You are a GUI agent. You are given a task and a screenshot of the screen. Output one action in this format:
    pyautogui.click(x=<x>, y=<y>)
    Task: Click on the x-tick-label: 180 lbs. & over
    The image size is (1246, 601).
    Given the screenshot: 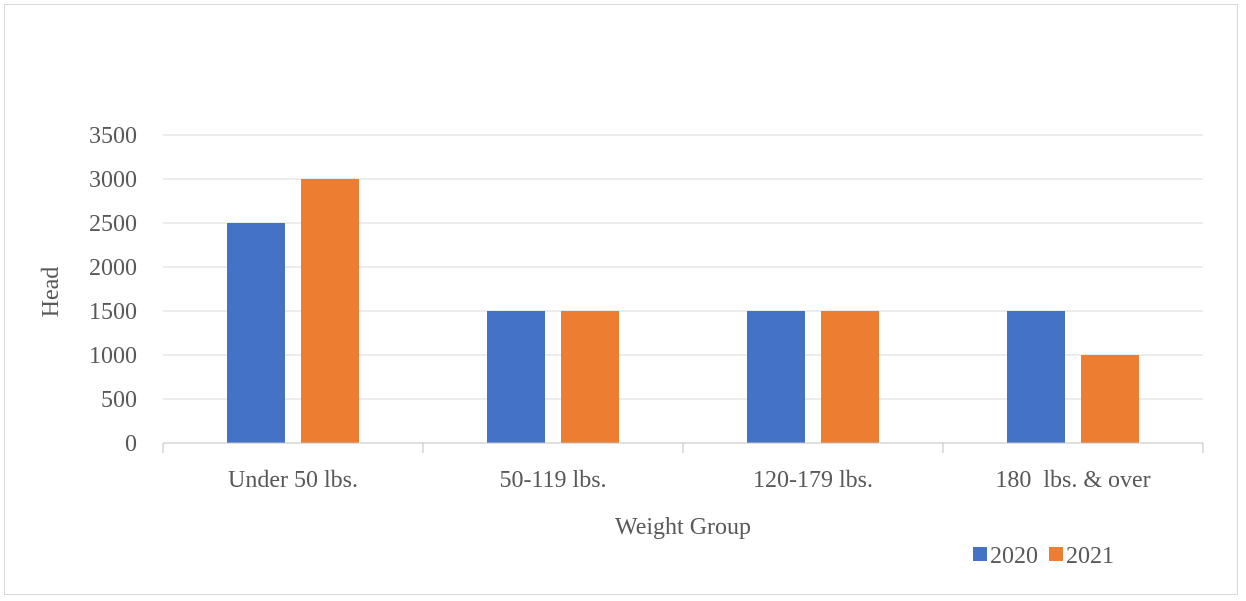 What is the action you would take?
    pyautogui.click(x=1072, y=480)
    